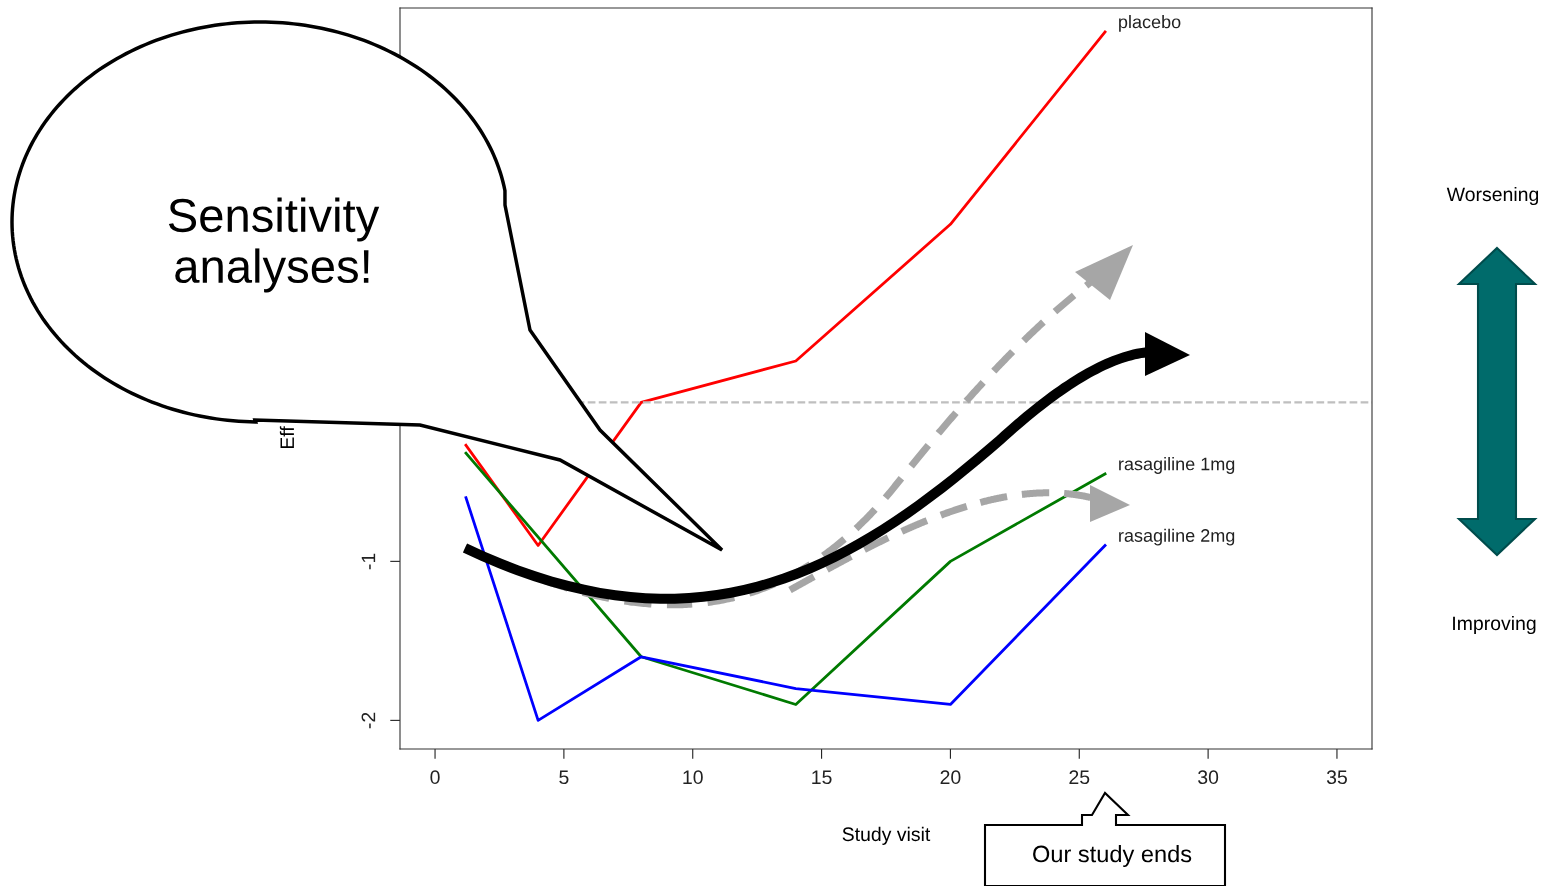  What do you see at coordinates (693, 777) in the screenshot?
I see `x-tick-label: 10` at bounding box center [693, 777].